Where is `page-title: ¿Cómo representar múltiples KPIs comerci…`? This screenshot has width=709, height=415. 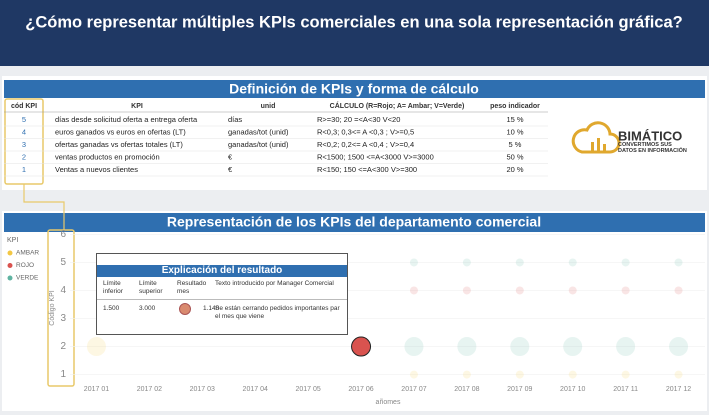 page-title: ¿Cómo representar múltiples KPIs comerci… is located at coordinates (353, 22).